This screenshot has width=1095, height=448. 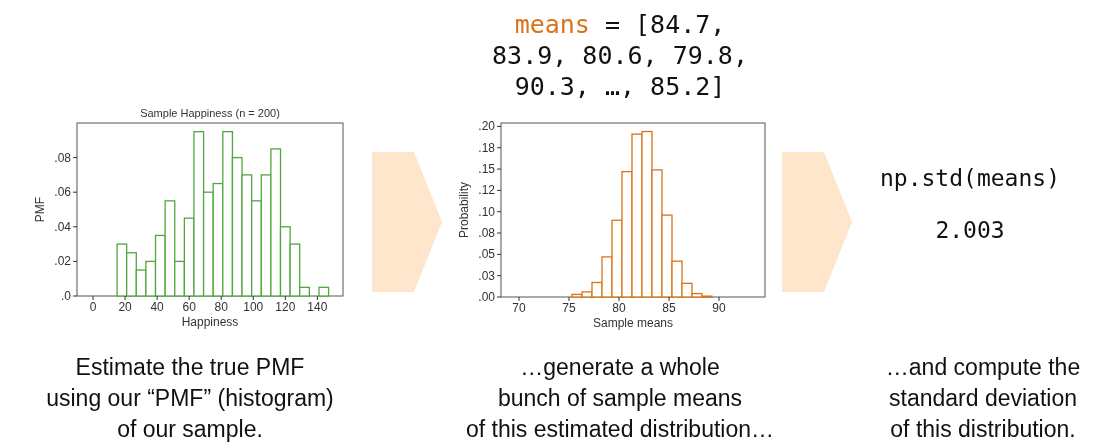 I want to click on x-tick-label: 40, so click(x=157, y=307).